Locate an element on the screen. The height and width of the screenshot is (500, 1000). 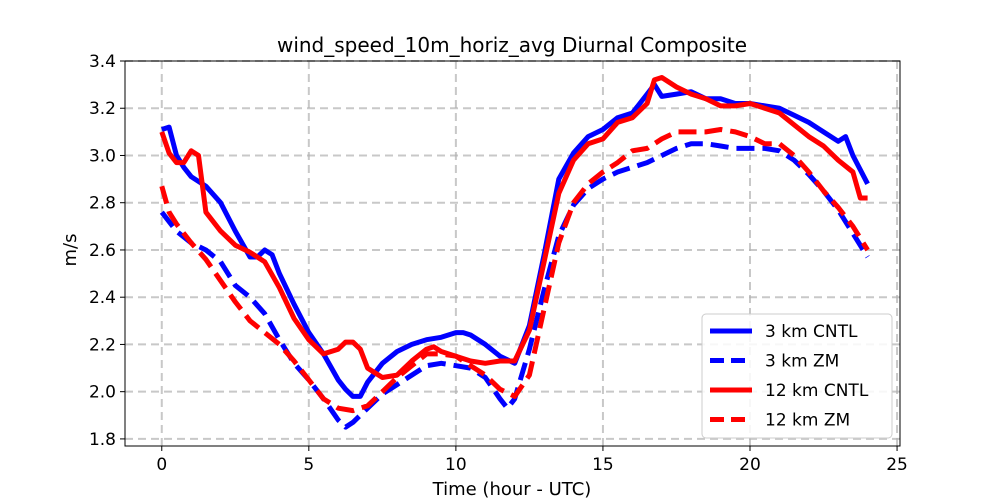
y-tick-label: 3.2 is located at coordinates (102, 109).